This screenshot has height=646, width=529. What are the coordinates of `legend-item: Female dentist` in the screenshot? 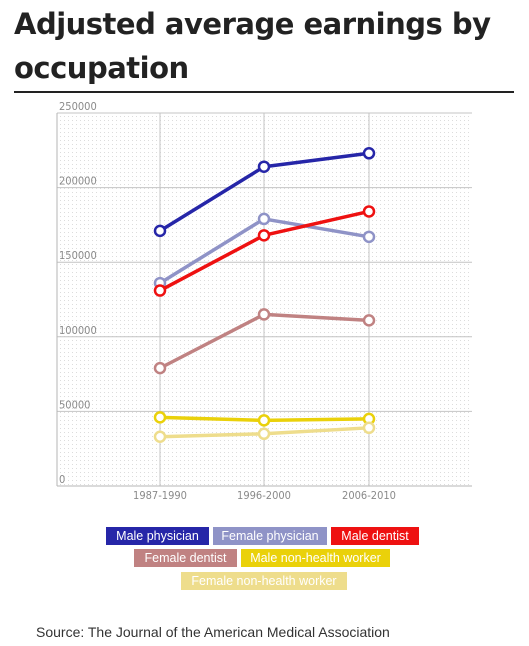 It's located at (185, 558).